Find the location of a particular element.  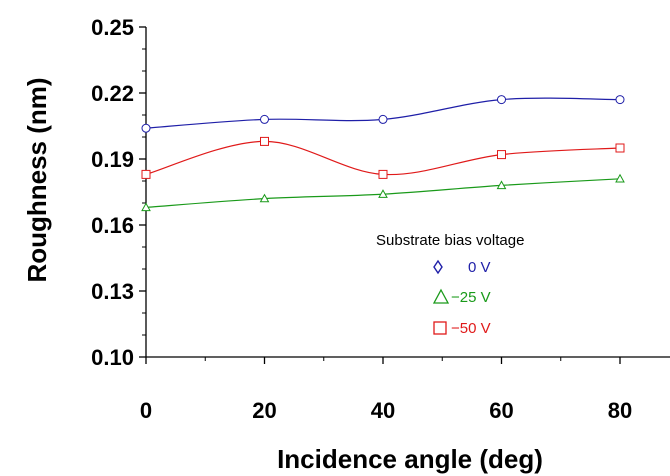

legend: Substrate bias voltage 0 V −25 V −50 V is located at coordinates (450, 284).